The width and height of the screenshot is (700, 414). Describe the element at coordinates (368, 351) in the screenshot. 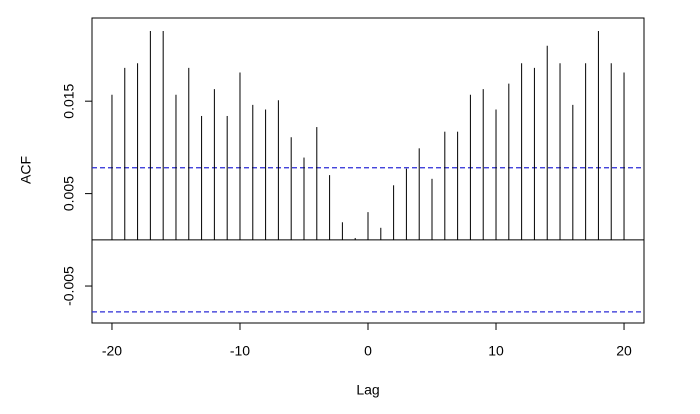

I see `x-tick-label: 0` at that location.